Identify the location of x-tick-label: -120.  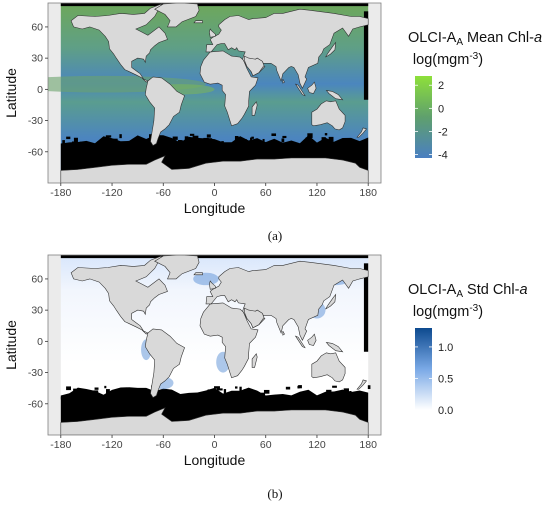
(112, 193).